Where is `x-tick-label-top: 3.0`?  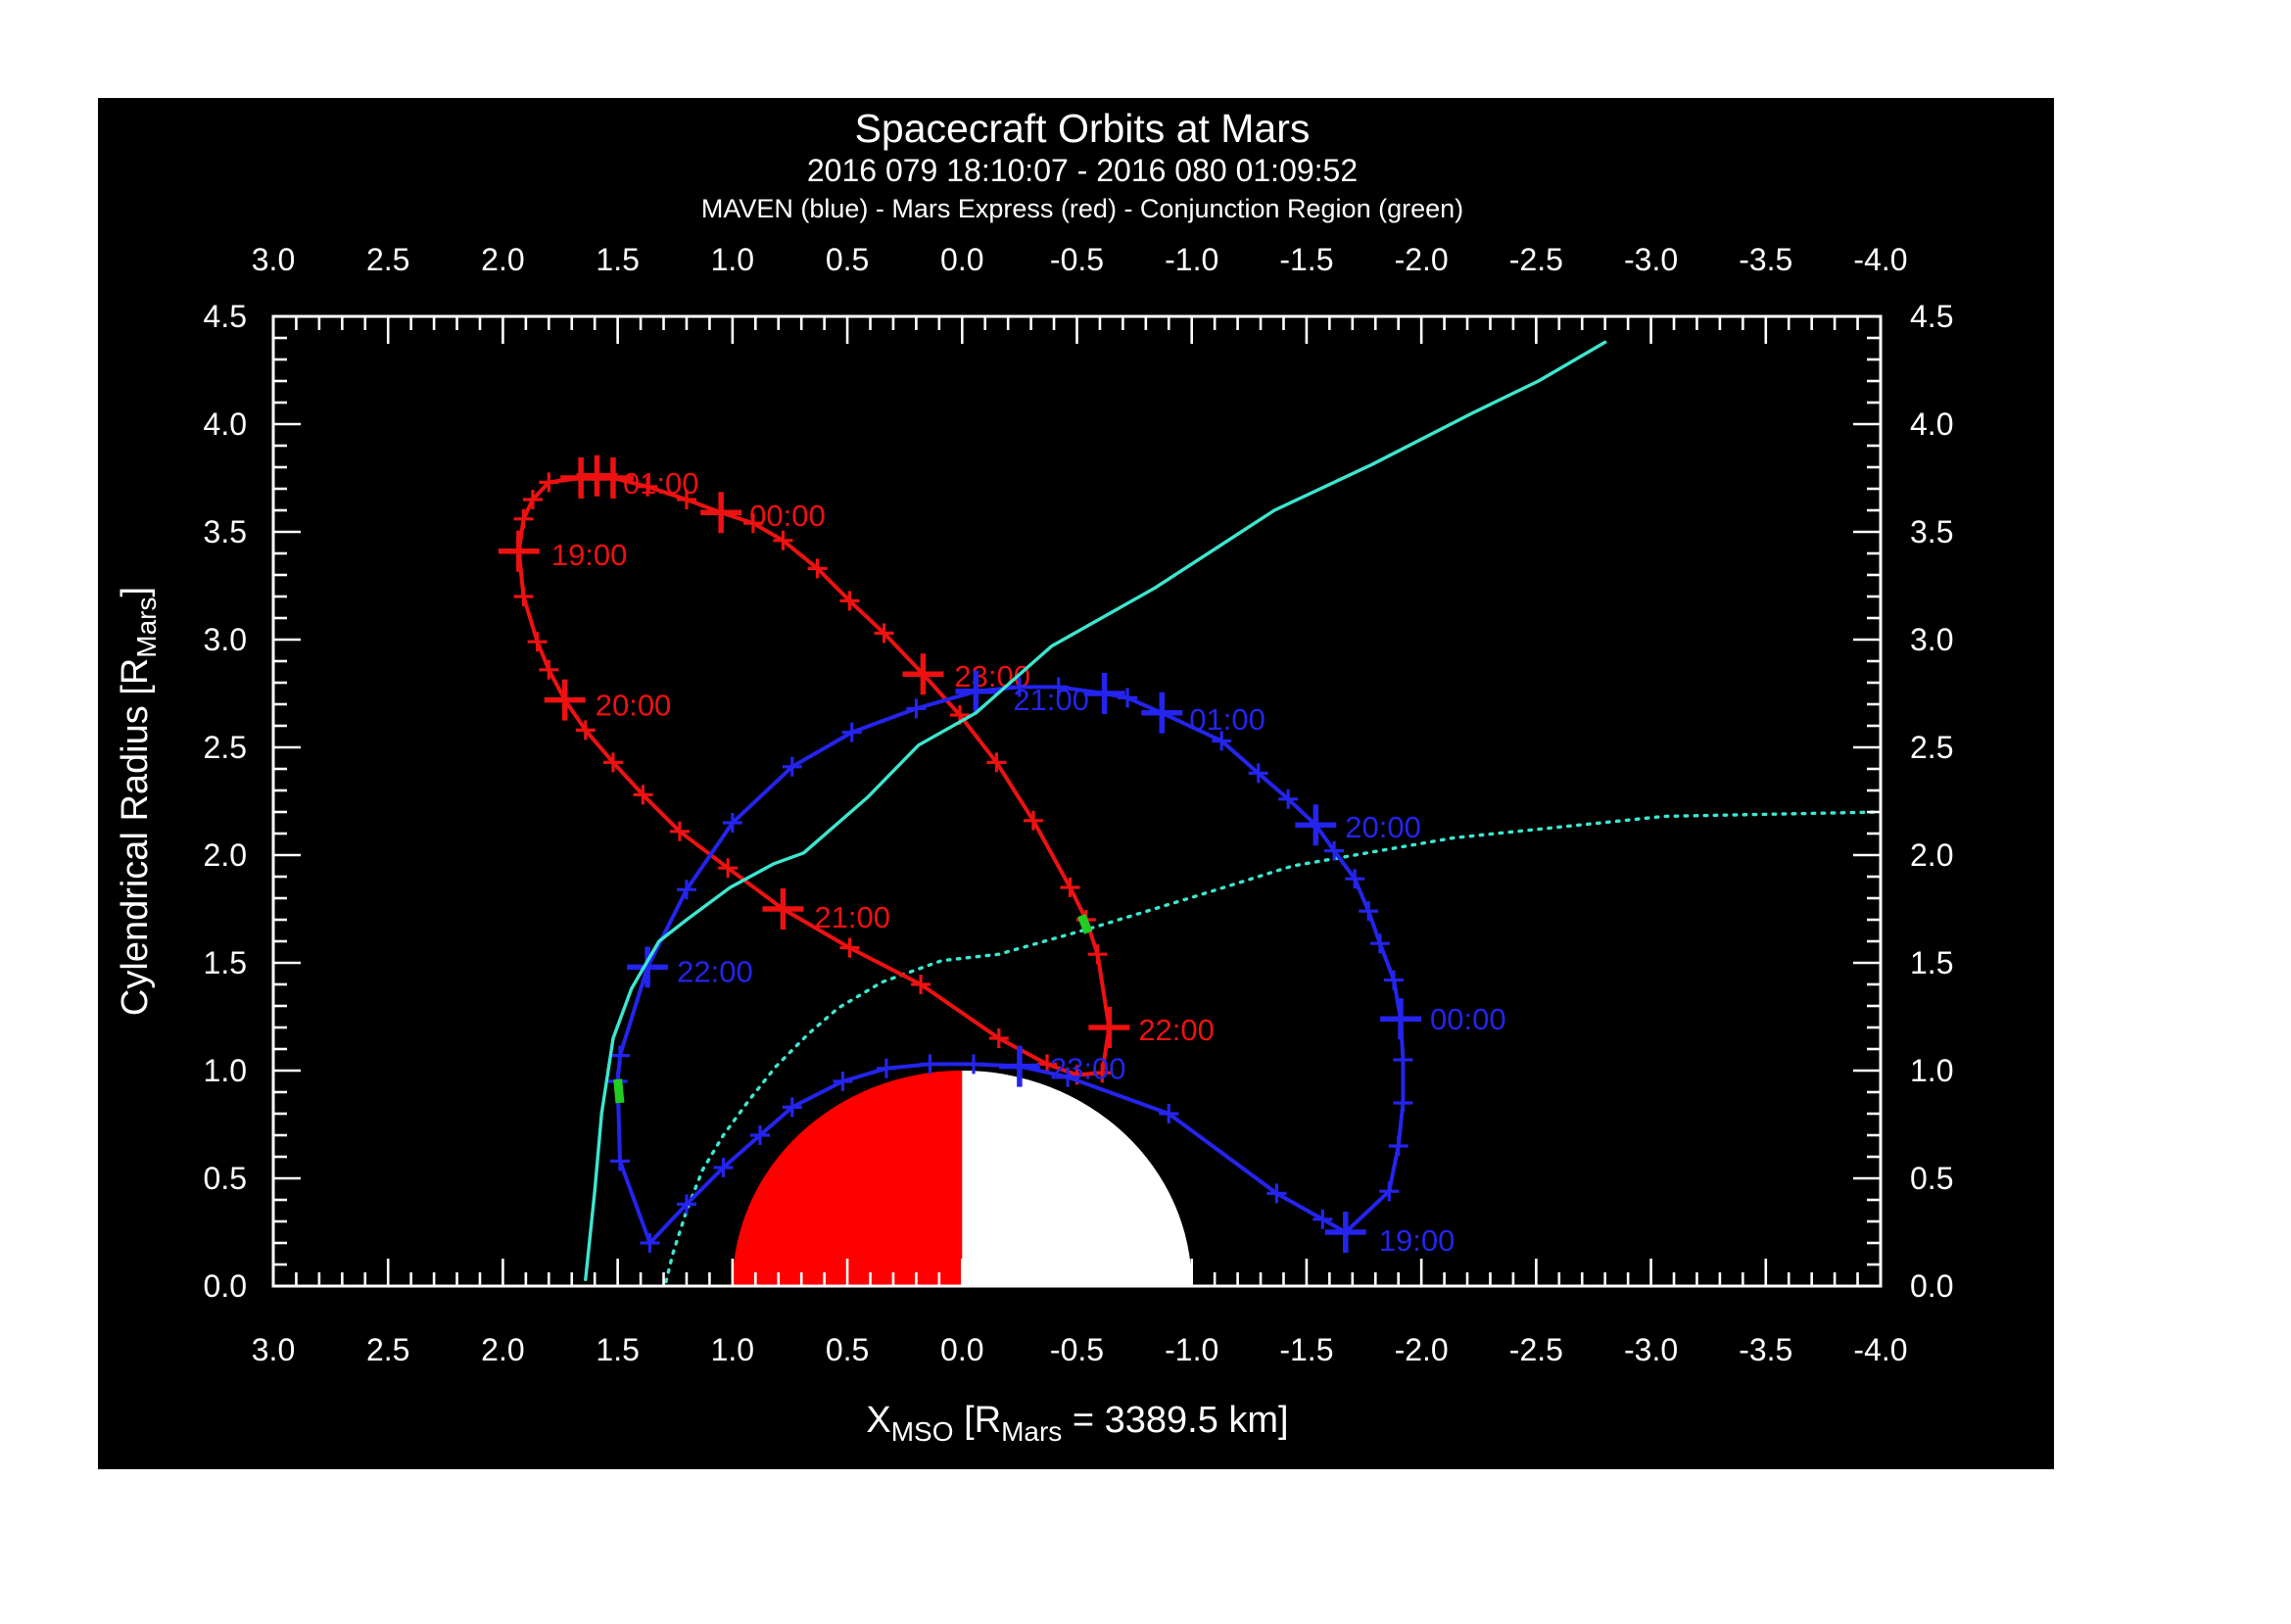 x-tick-label-top: 3.0 is located at coordinates (273, 259).